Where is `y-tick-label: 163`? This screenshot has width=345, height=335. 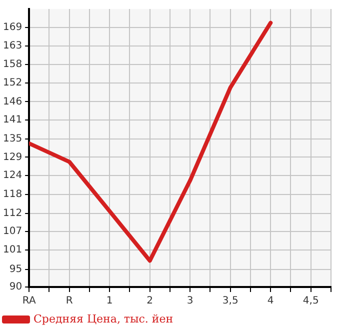
y-tick-label: 163 is located at coordinates (12, 46).